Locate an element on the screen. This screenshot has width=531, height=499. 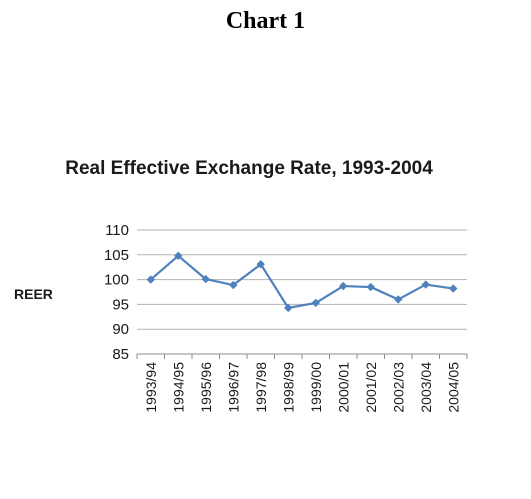
y-axis-label: REER is located at coordinates (33, 294).